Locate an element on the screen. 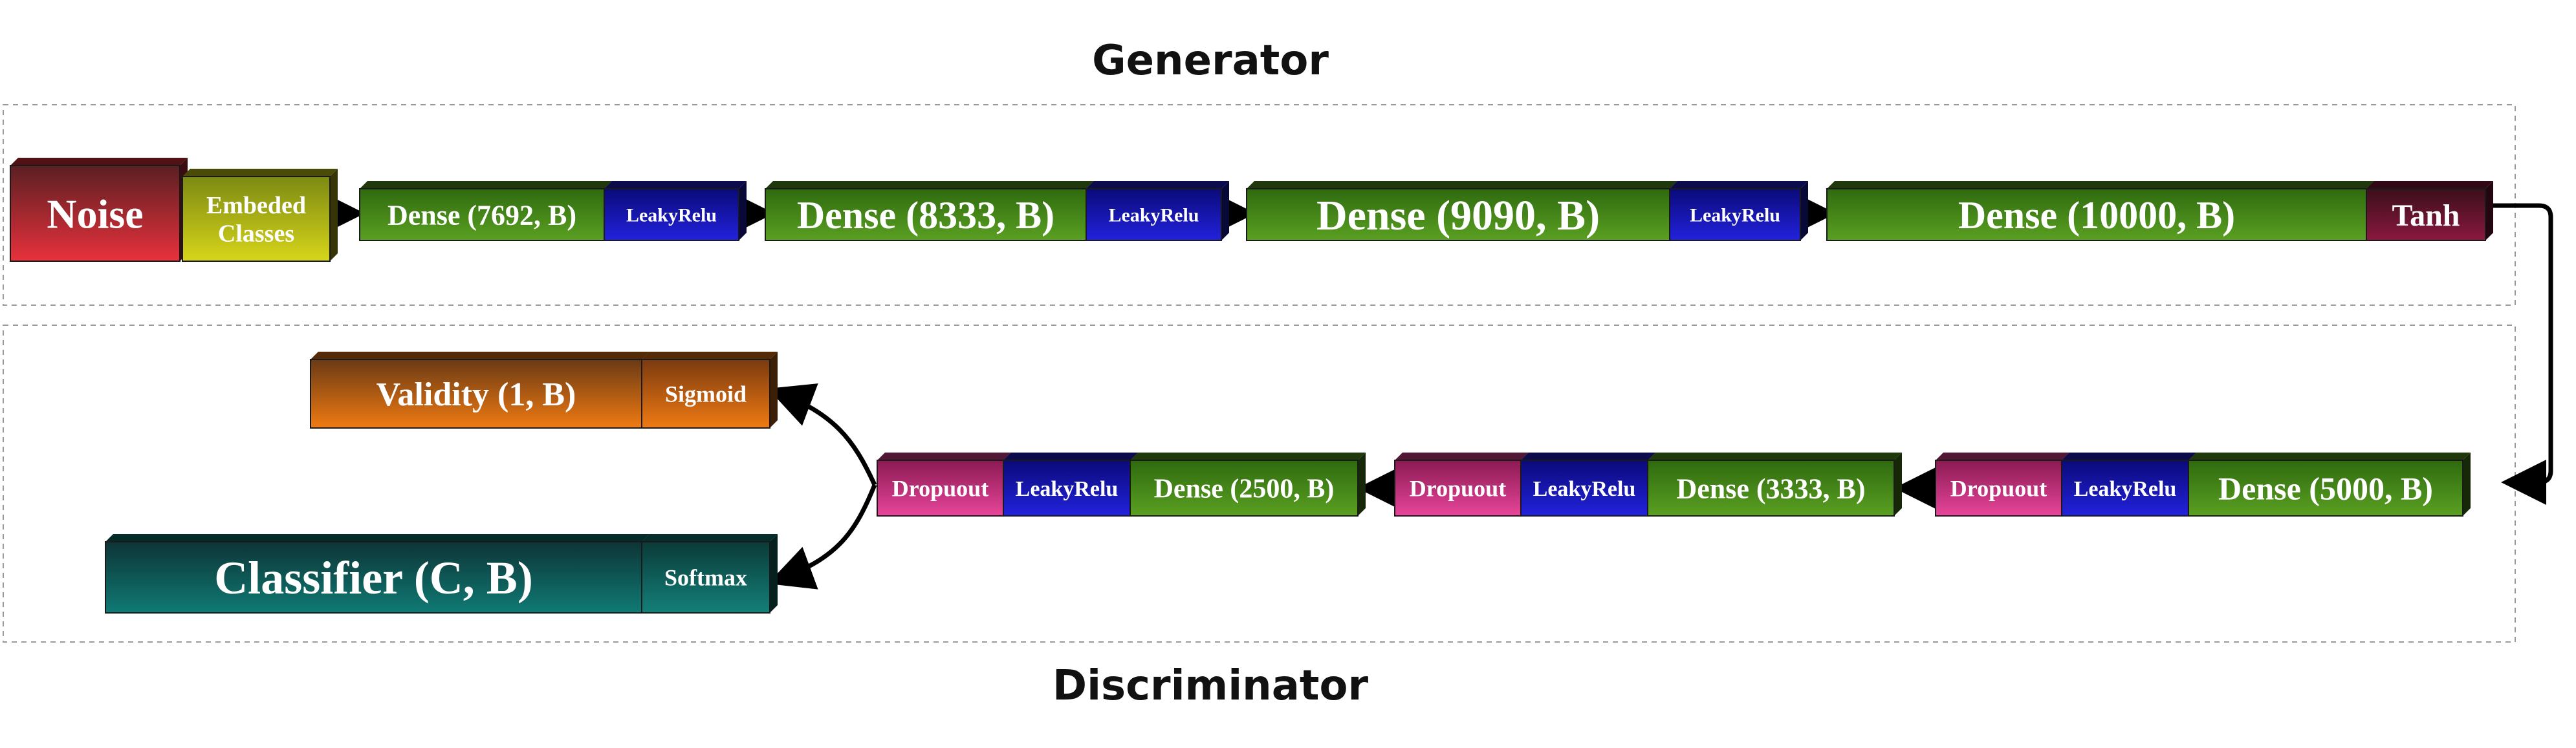 This screenshot has width=2576, height=748. dense-2500-block: Dense (2500, B) is located at coordinates (1248, 485).